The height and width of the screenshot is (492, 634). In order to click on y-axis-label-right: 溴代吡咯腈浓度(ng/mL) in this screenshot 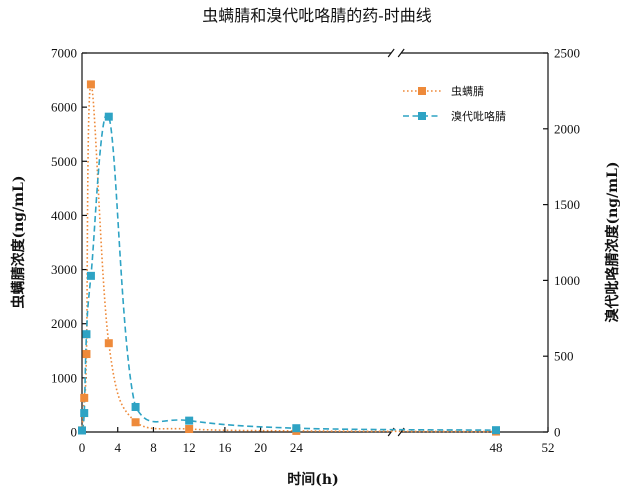, I will do `click(612, 242)`.